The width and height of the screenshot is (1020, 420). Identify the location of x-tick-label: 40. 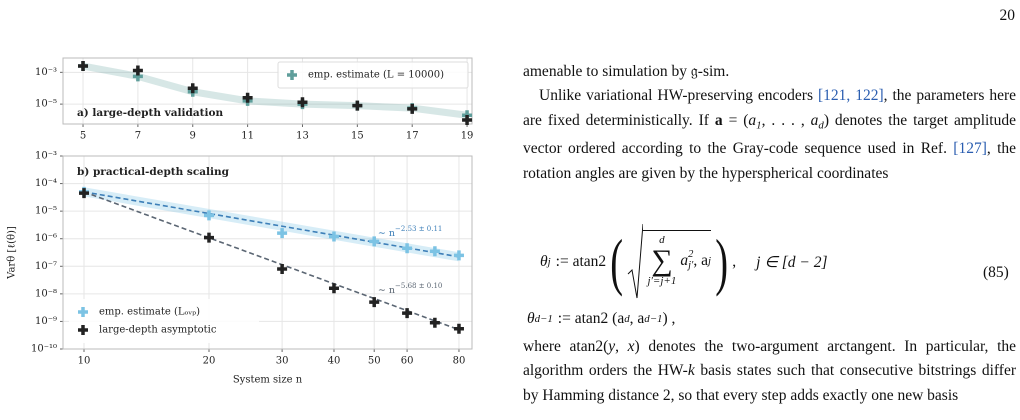
(334, 361).